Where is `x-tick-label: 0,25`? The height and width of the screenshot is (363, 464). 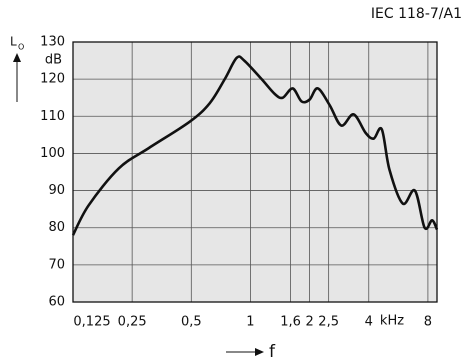 x-tick-label: 0,25 is located at coordinates (132, 322).